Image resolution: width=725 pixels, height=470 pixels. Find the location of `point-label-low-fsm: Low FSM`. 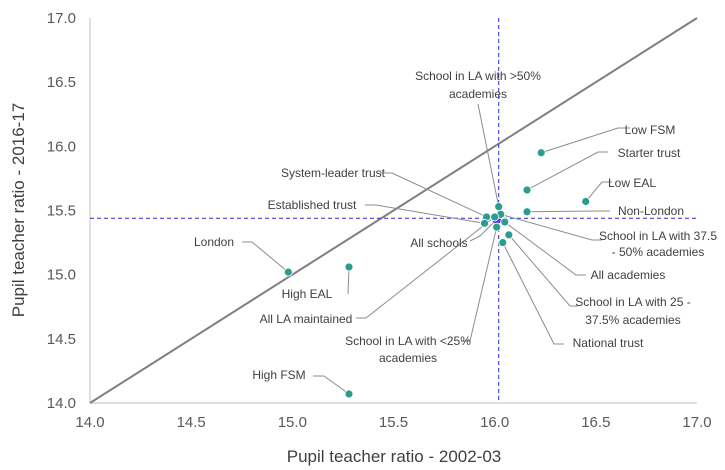

point-label-low-fsm: Low FSM is located at coordinates (650, 130).